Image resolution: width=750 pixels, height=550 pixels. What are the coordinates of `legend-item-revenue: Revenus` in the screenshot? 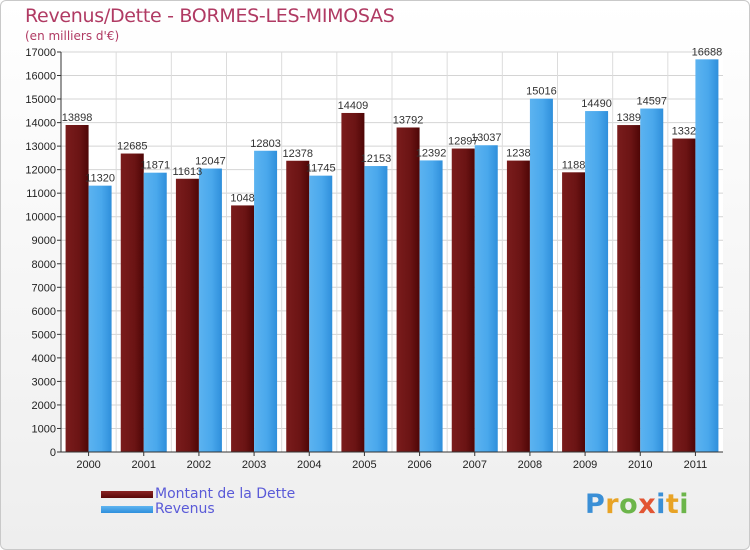 It's located at (198, 509).